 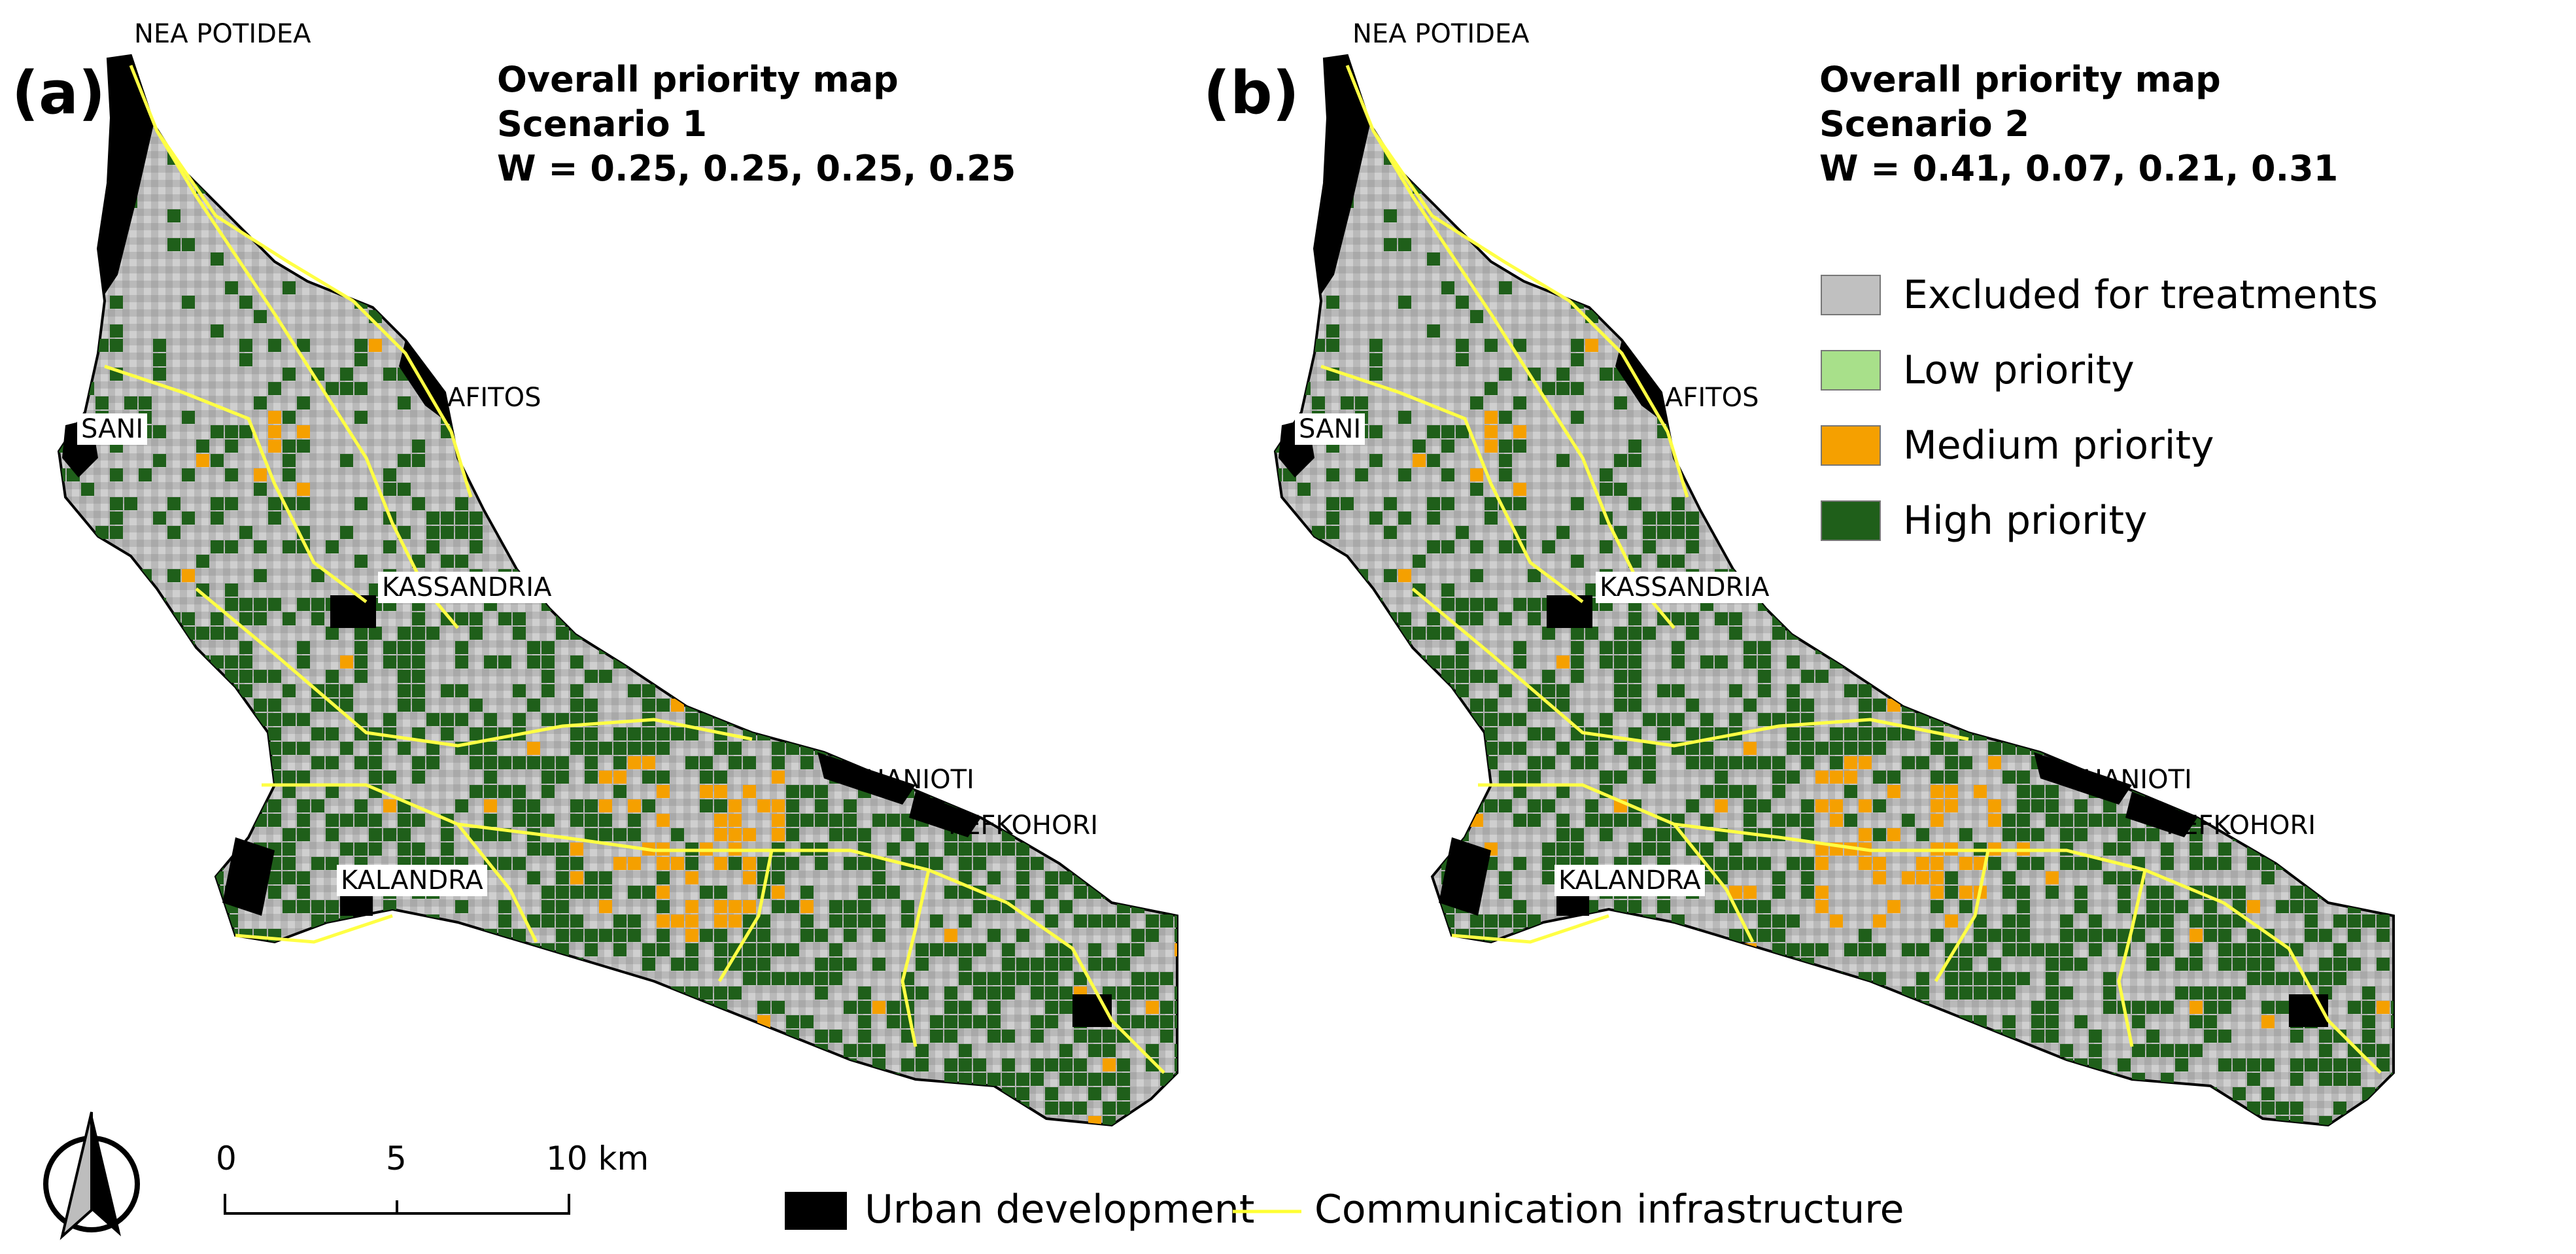 I want to click on scale-bar, so click(x=397, y=1204).